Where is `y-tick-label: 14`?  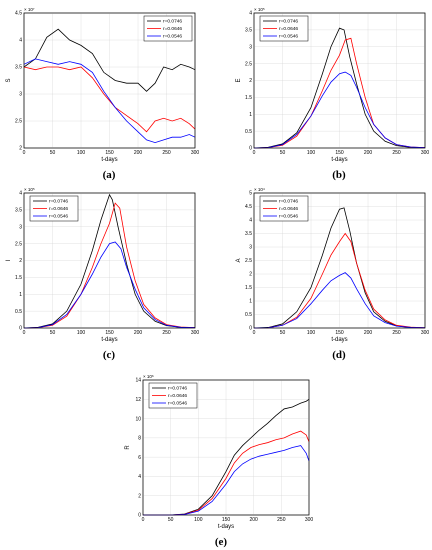 y-tick-label: 14 is located at coordinates (138, 381).